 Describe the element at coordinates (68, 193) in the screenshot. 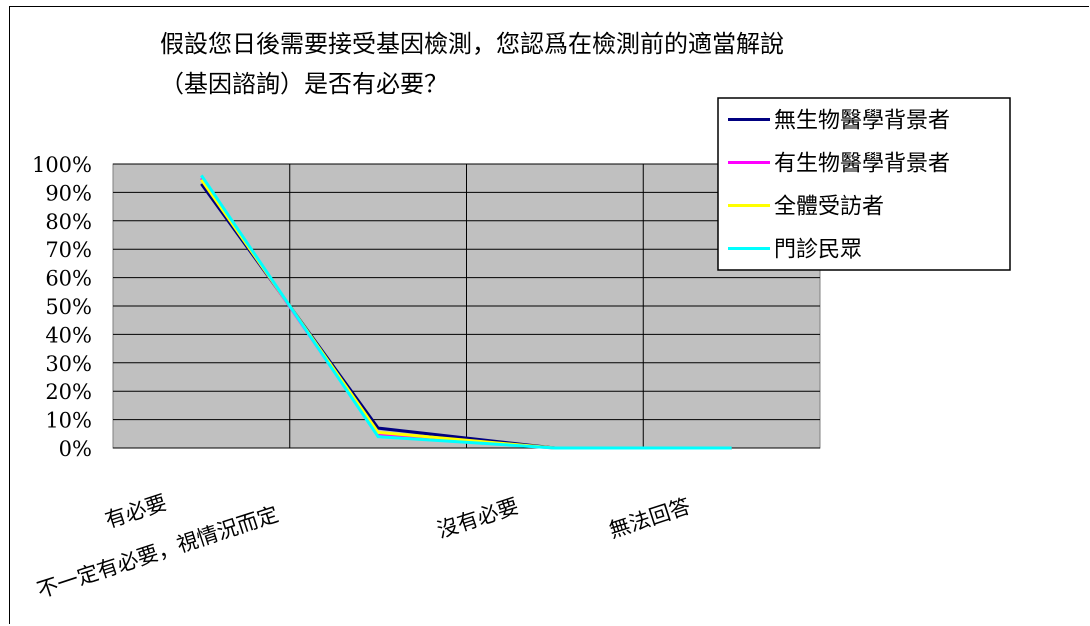

I see `y-tick-label: 90%` at that location.